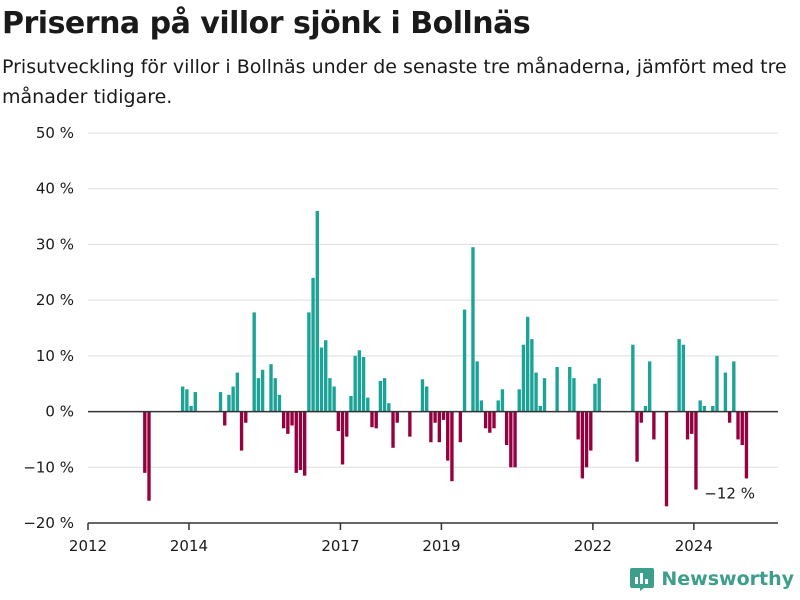 This screenshot has height=600, width=800. I want to click on y-tick-label: 10 %, so click(55, 356).